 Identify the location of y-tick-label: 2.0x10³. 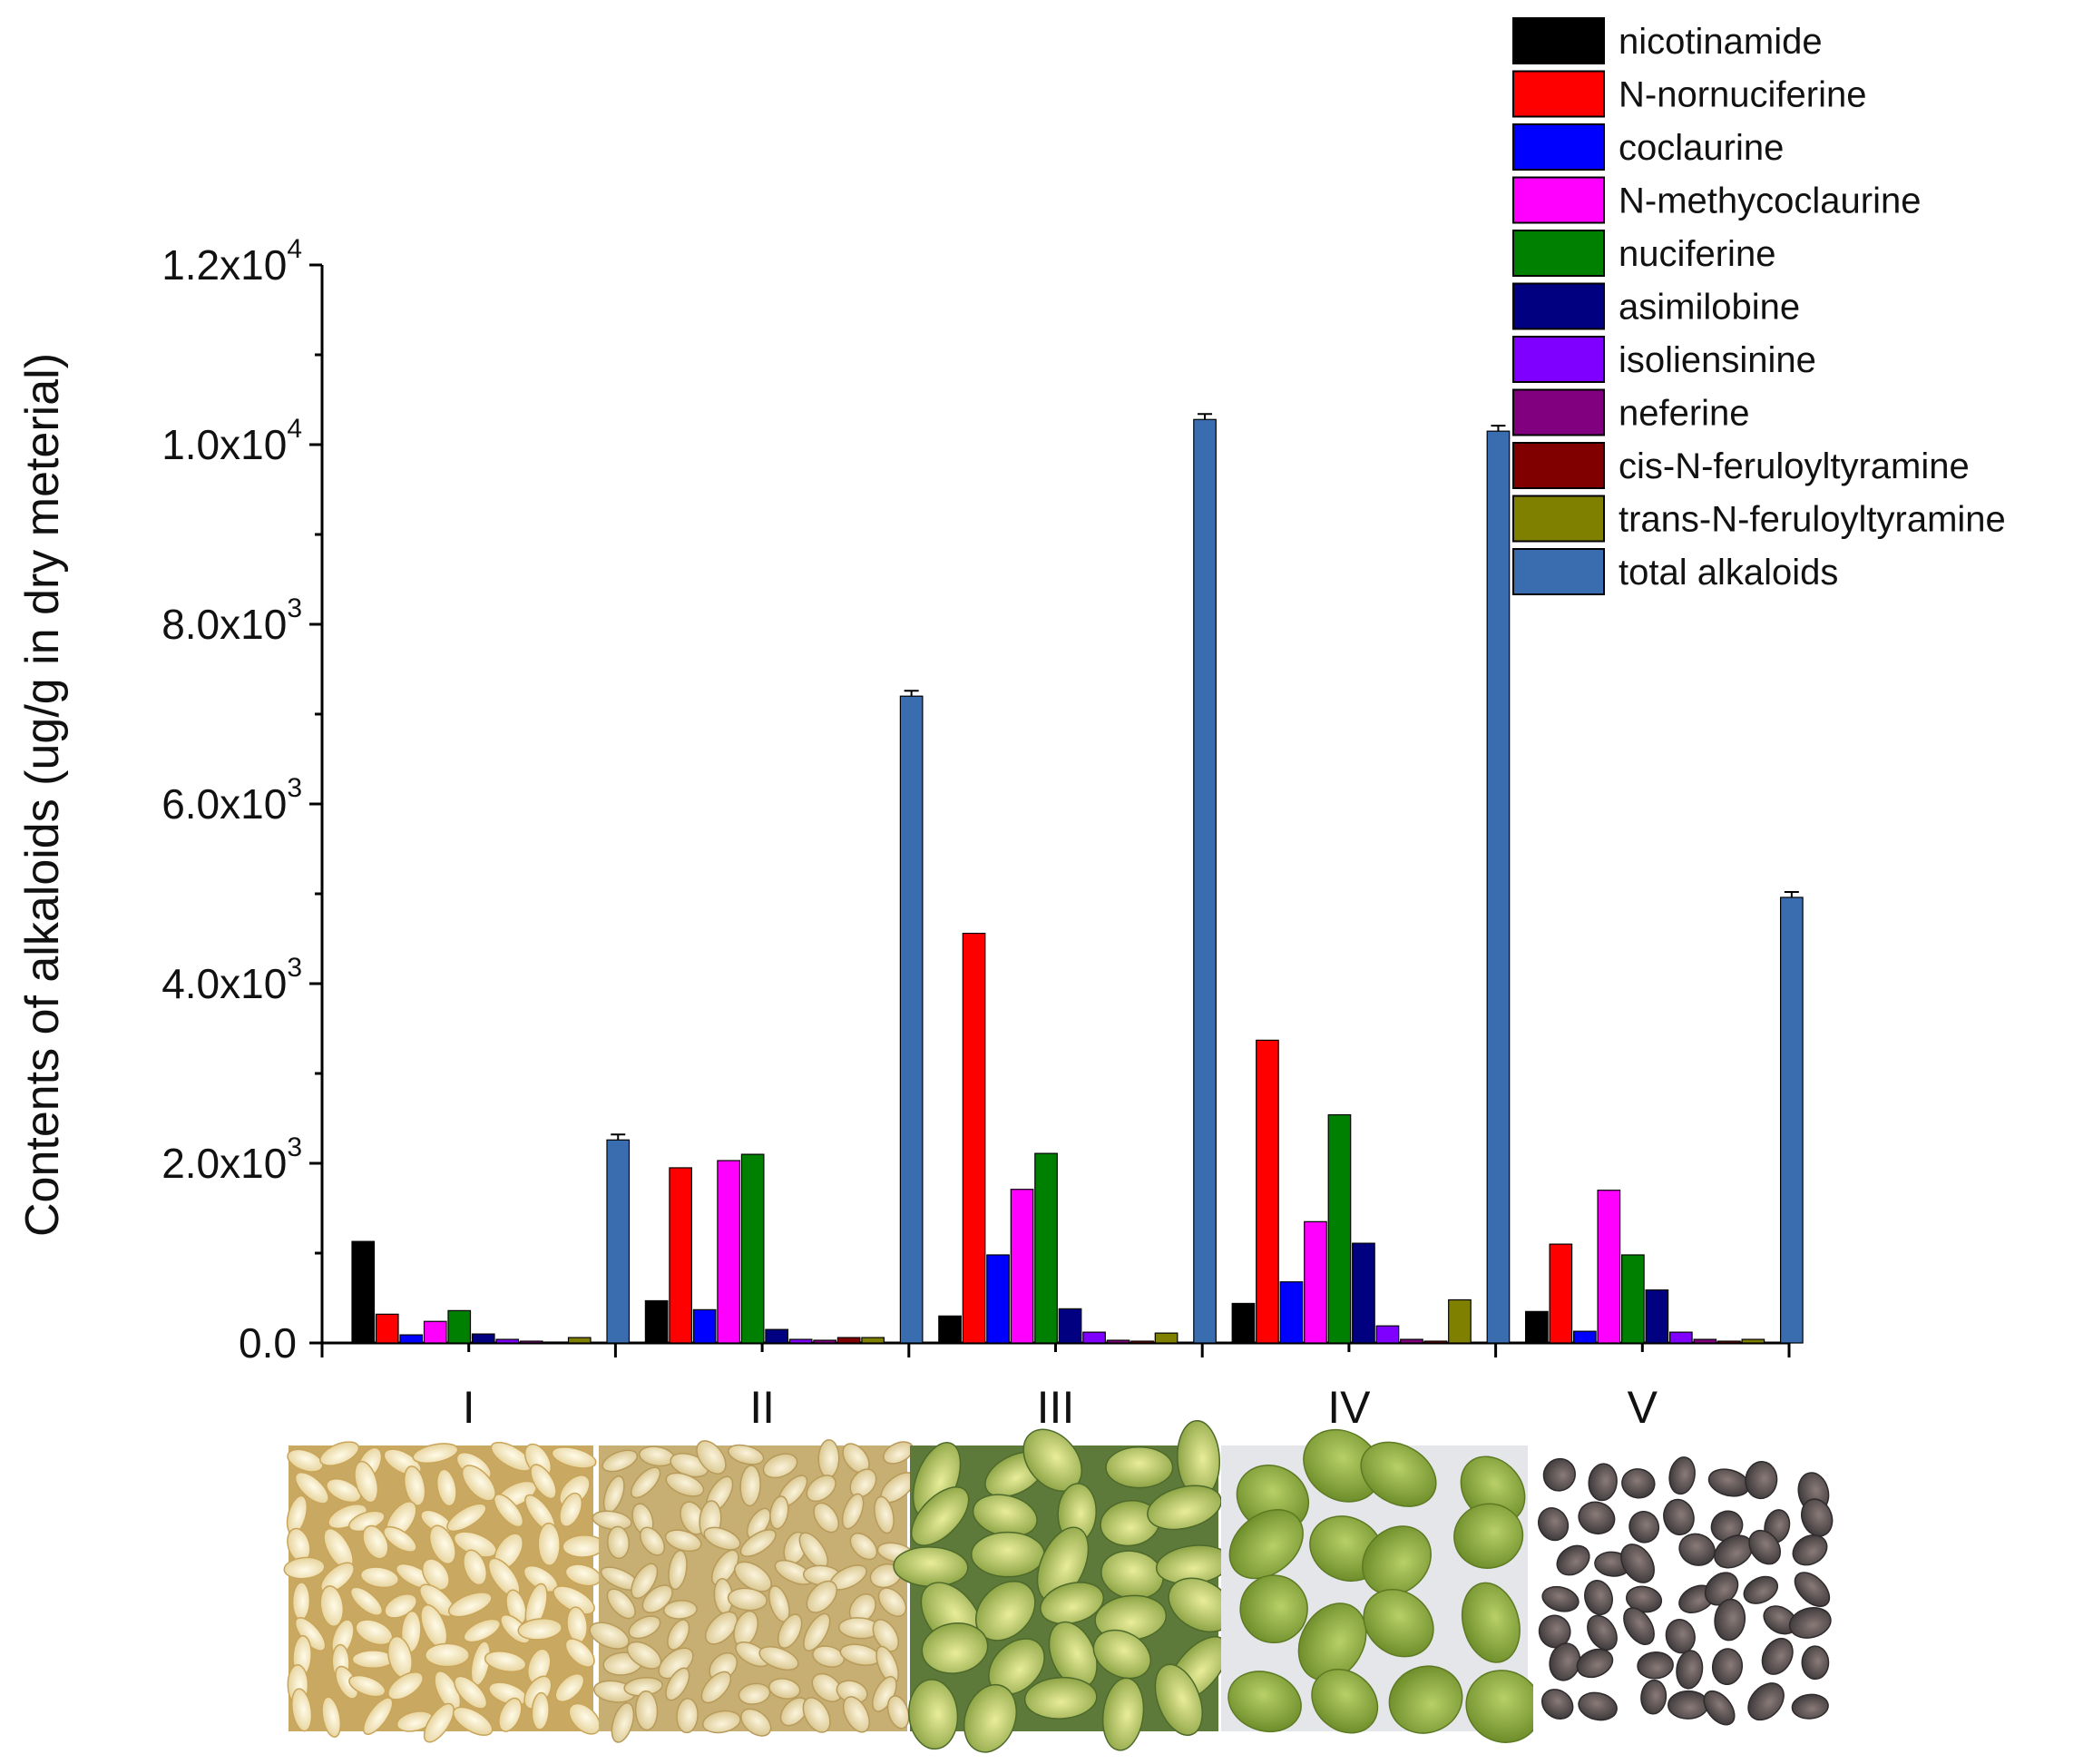
(232, 1159).